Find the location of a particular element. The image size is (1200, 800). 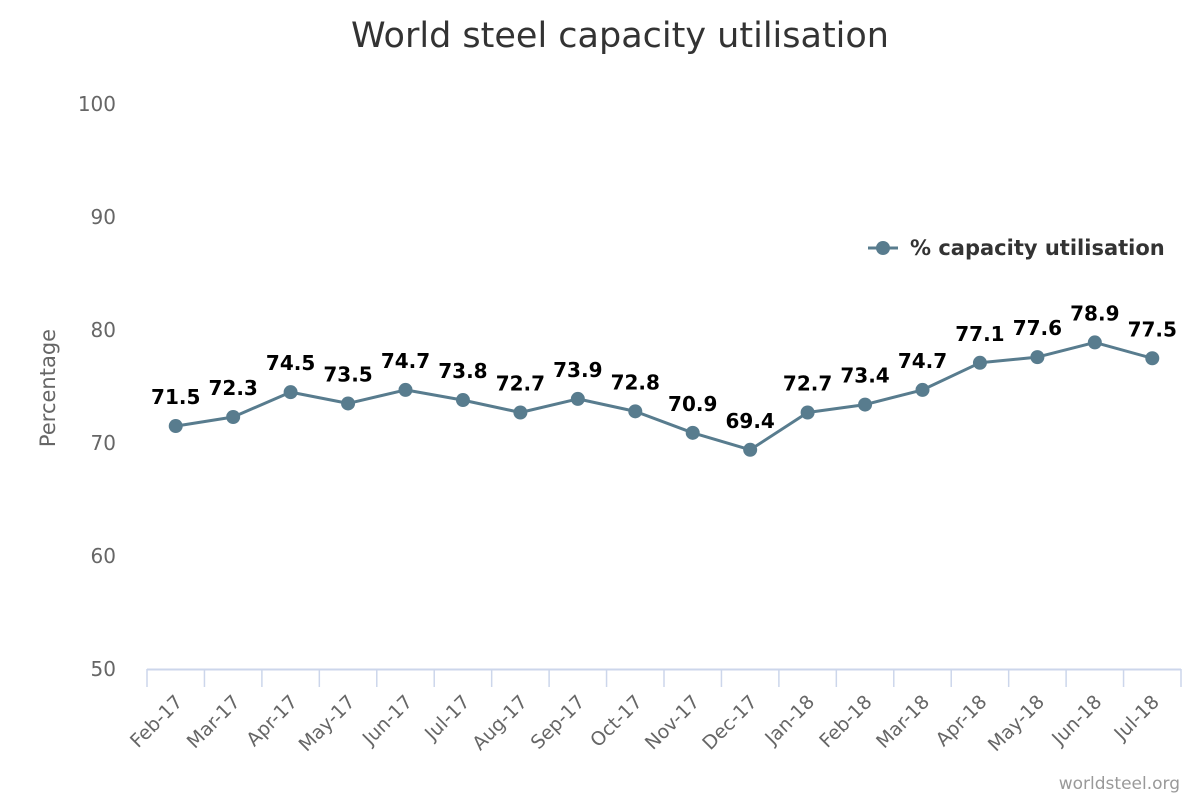

y-tick-label: 80 is located at coordinates (103, 330).